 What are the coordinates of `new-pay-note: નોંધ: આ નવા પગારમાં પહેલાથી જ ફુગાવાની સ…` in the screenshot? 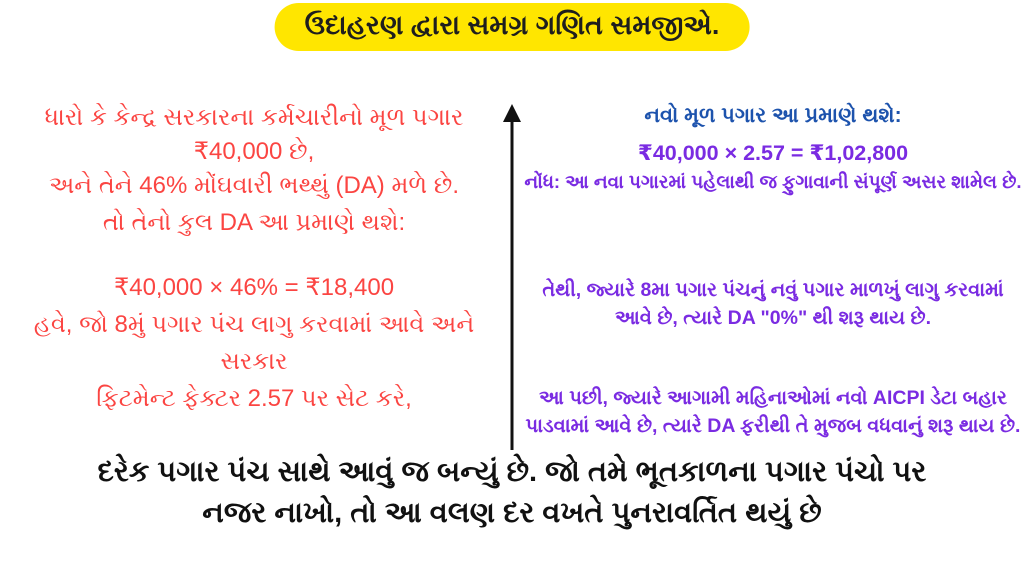 It's located at (773, 181).